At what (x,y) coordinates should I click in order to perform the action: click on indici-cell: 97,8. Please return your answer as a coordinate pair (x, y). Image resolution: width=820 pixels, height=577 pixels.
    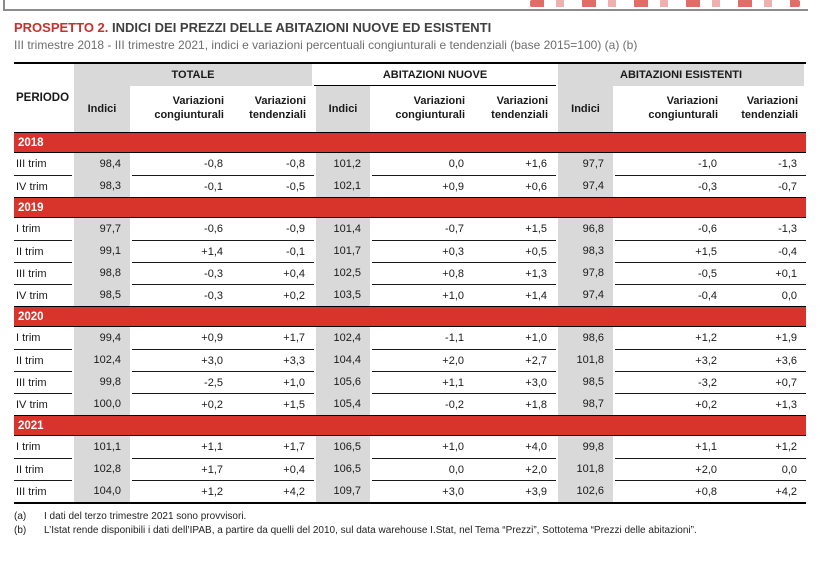
    Looking at the image, I should click on (586, 273).